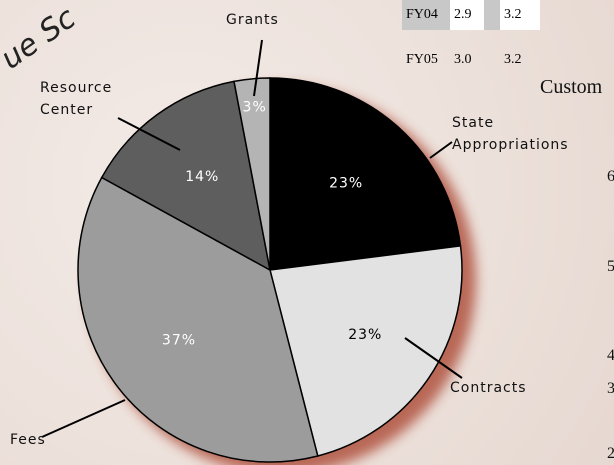 The image size is (614, 465). What do you see at coordinates (492, 15) in the screenshot?
I see `table-cell` at bounding box center [492, 15].